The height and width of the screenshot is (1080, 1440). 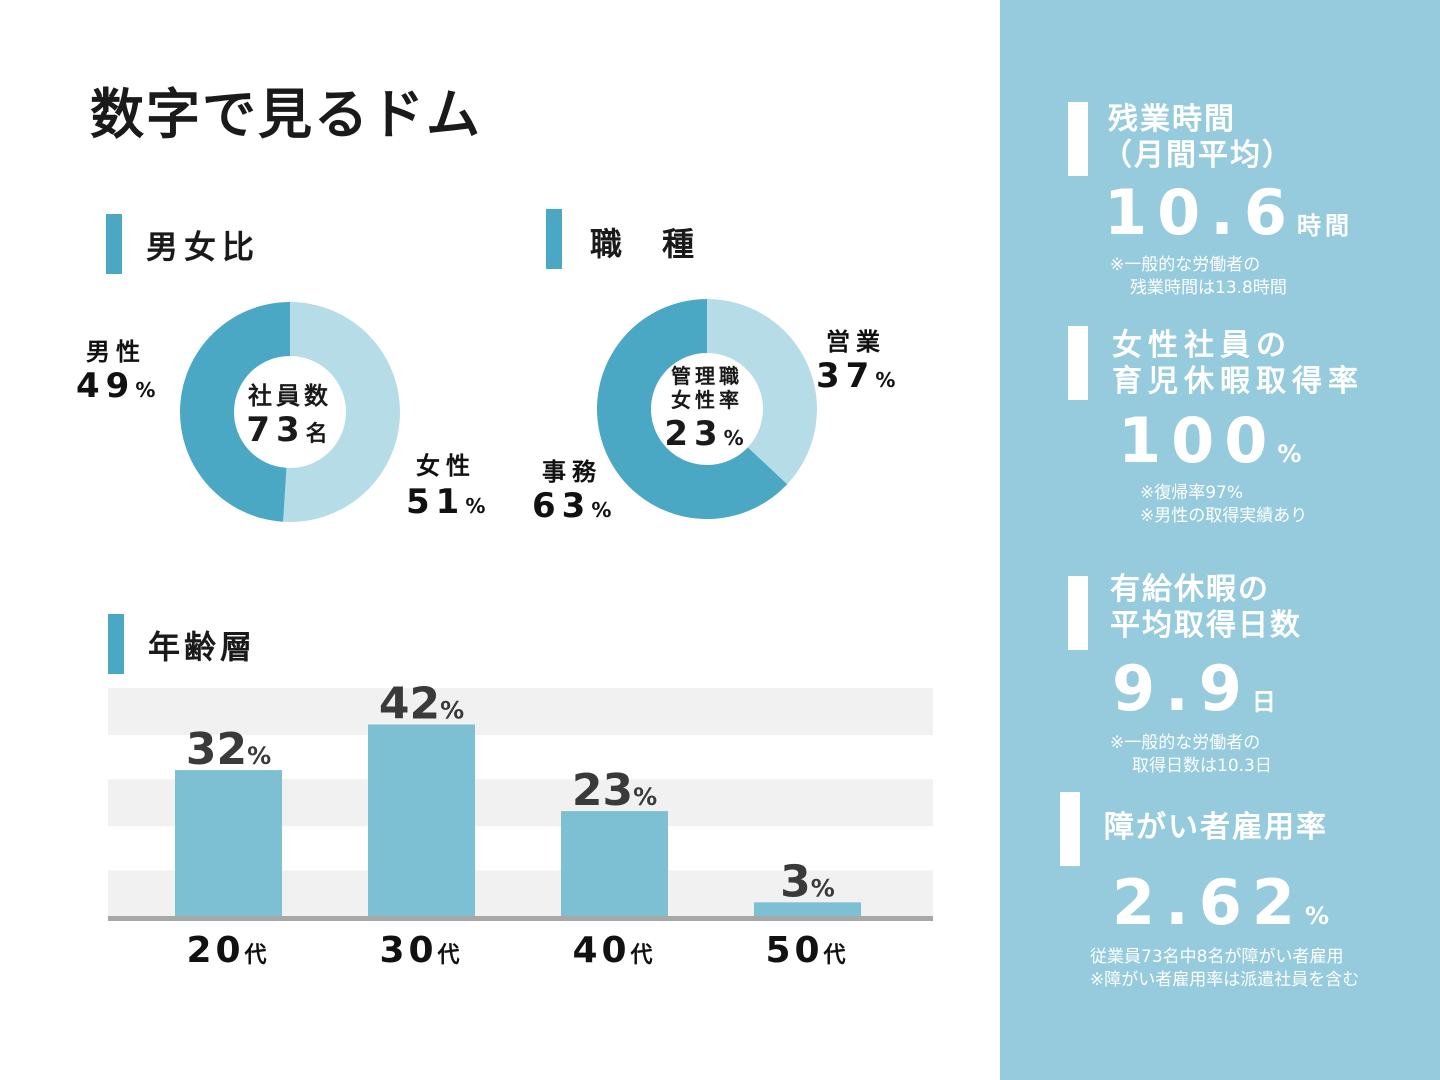 What do you see at coordinates (856, 342) in the screenshot?
I see `sales-label: 営業` at bounding box center [856, 342].